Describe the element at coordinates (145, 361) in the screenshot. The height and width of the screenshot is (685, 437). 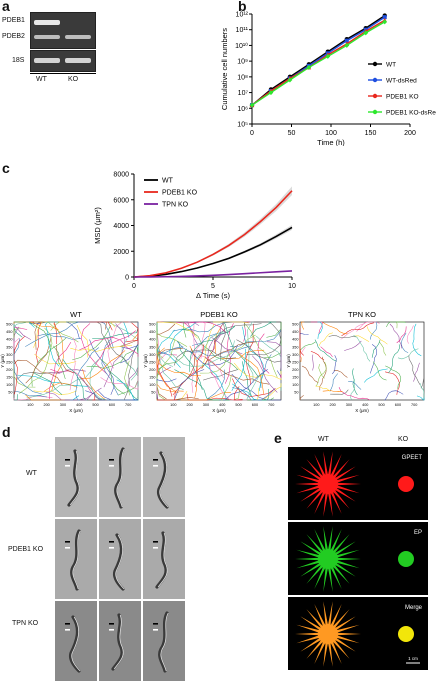
I see `track-y-axis-label: Y (μm)` at that location.